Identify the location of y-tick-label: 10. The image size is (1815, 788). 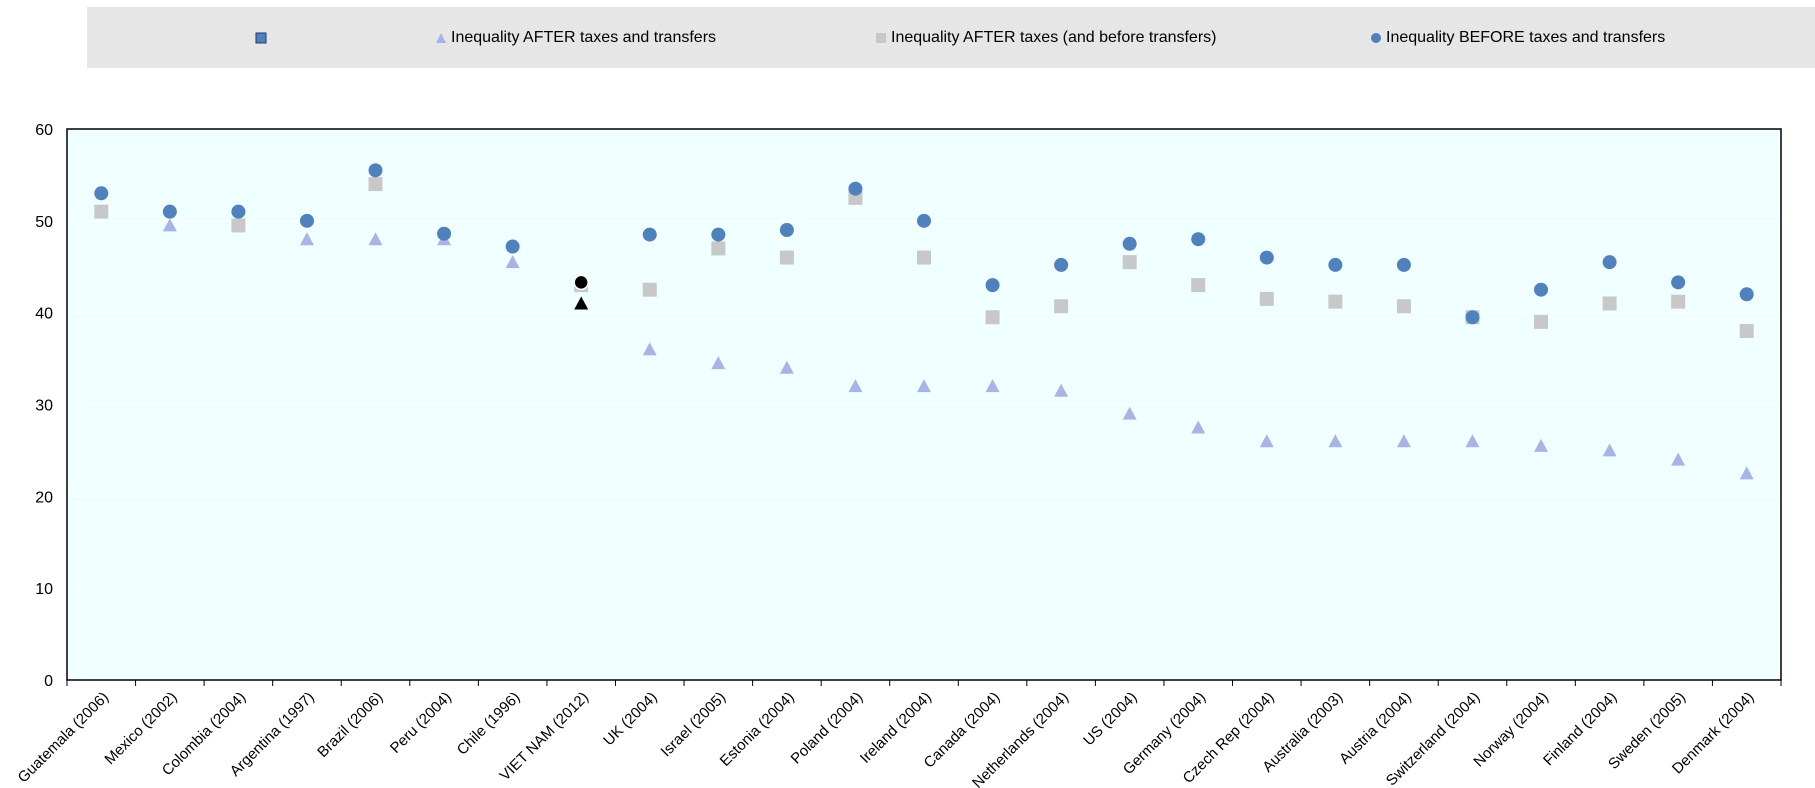
(44, 589).